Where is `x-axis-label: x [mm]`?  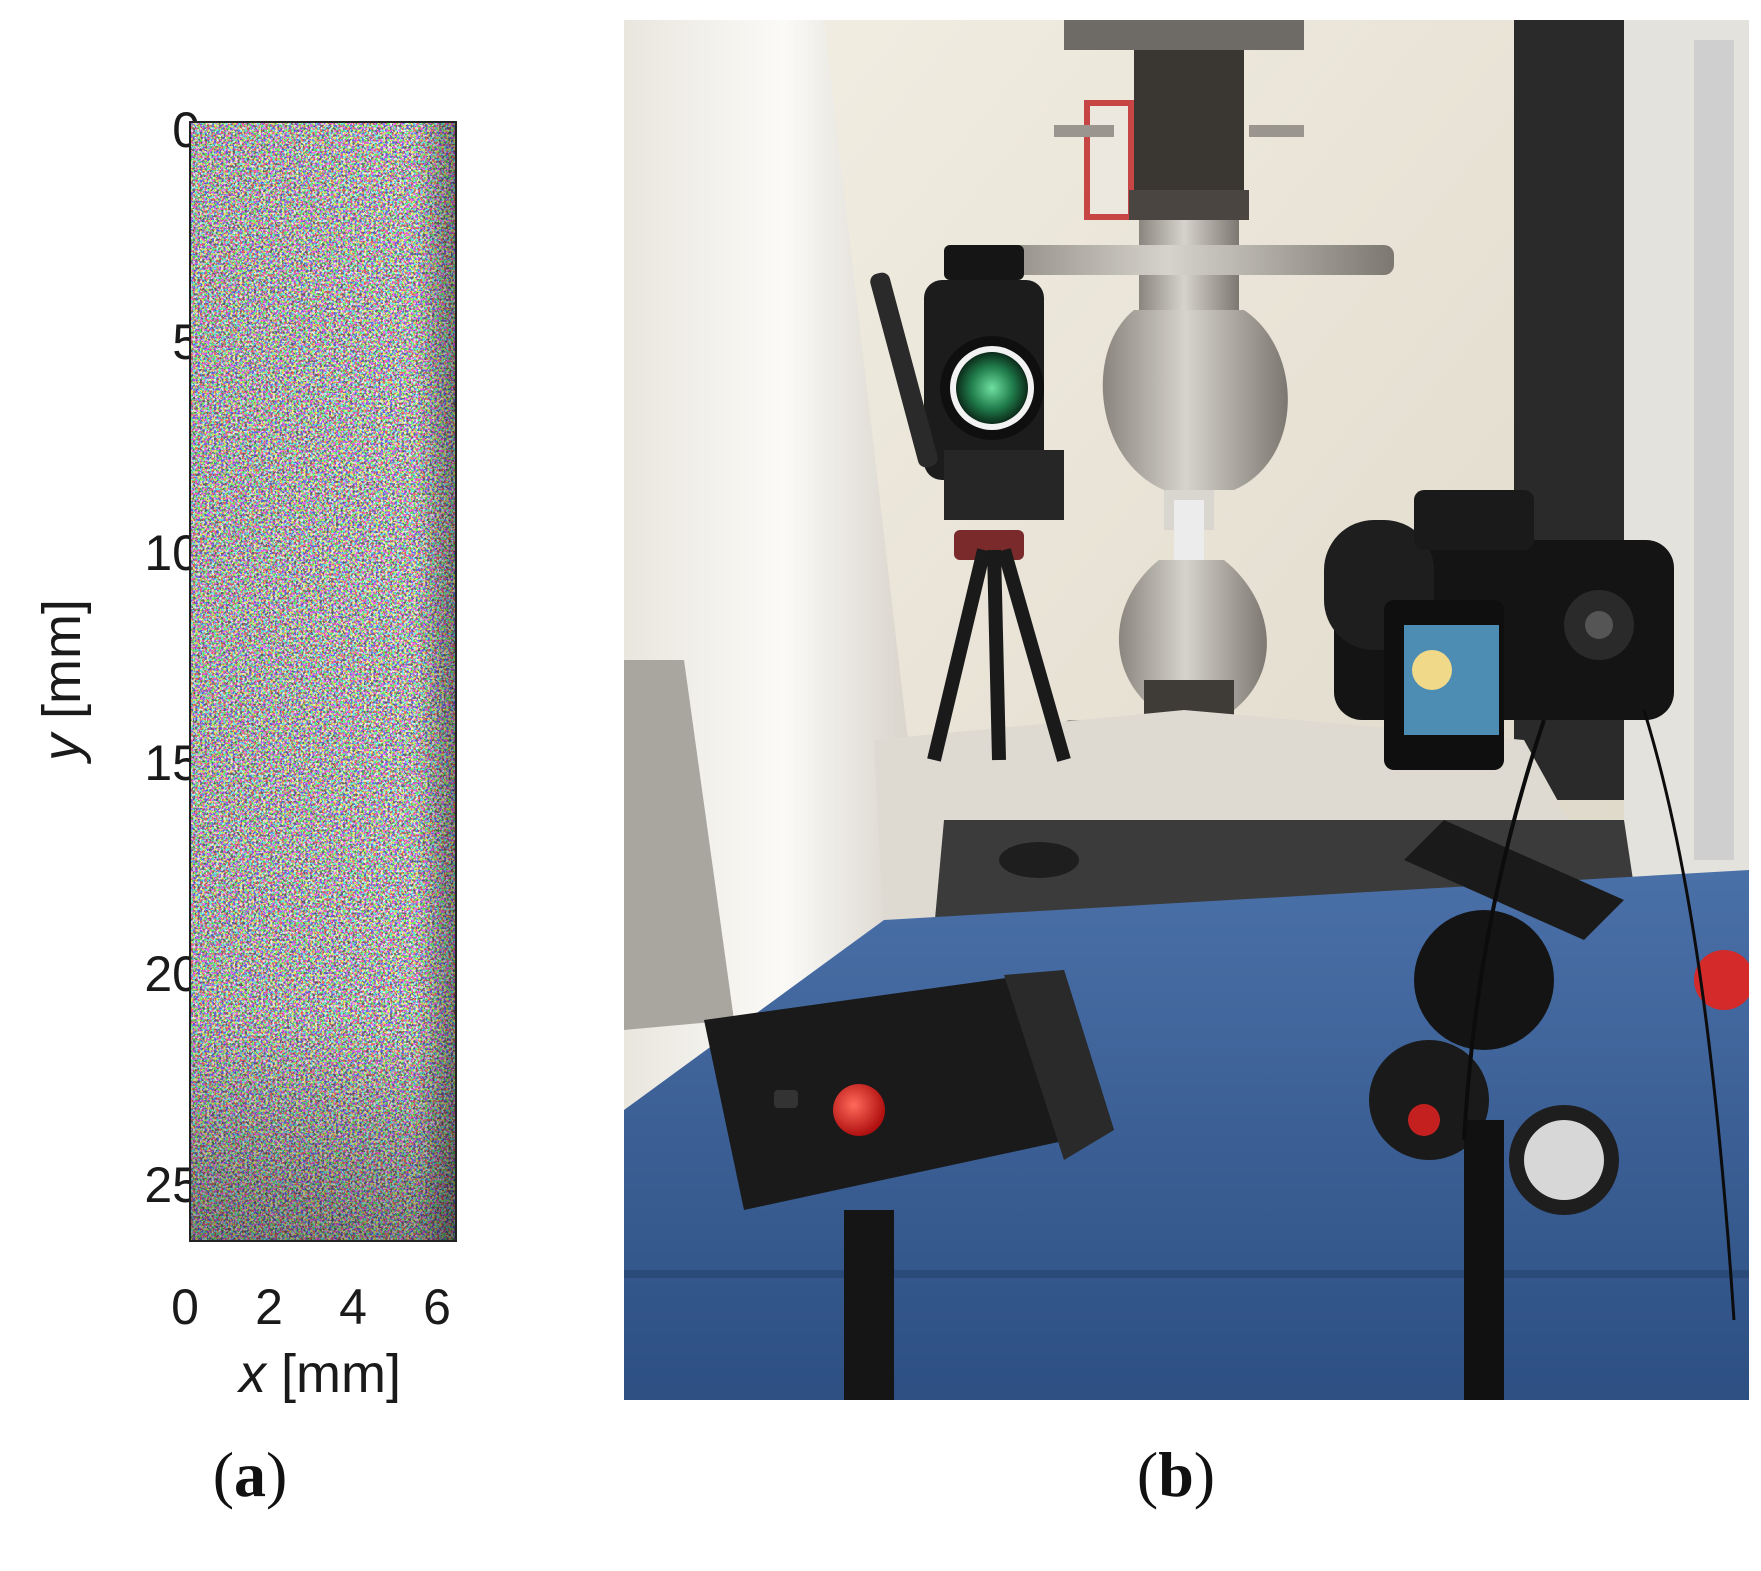 x-axis-label: x [mm] is located at coordinates (320, 1374).